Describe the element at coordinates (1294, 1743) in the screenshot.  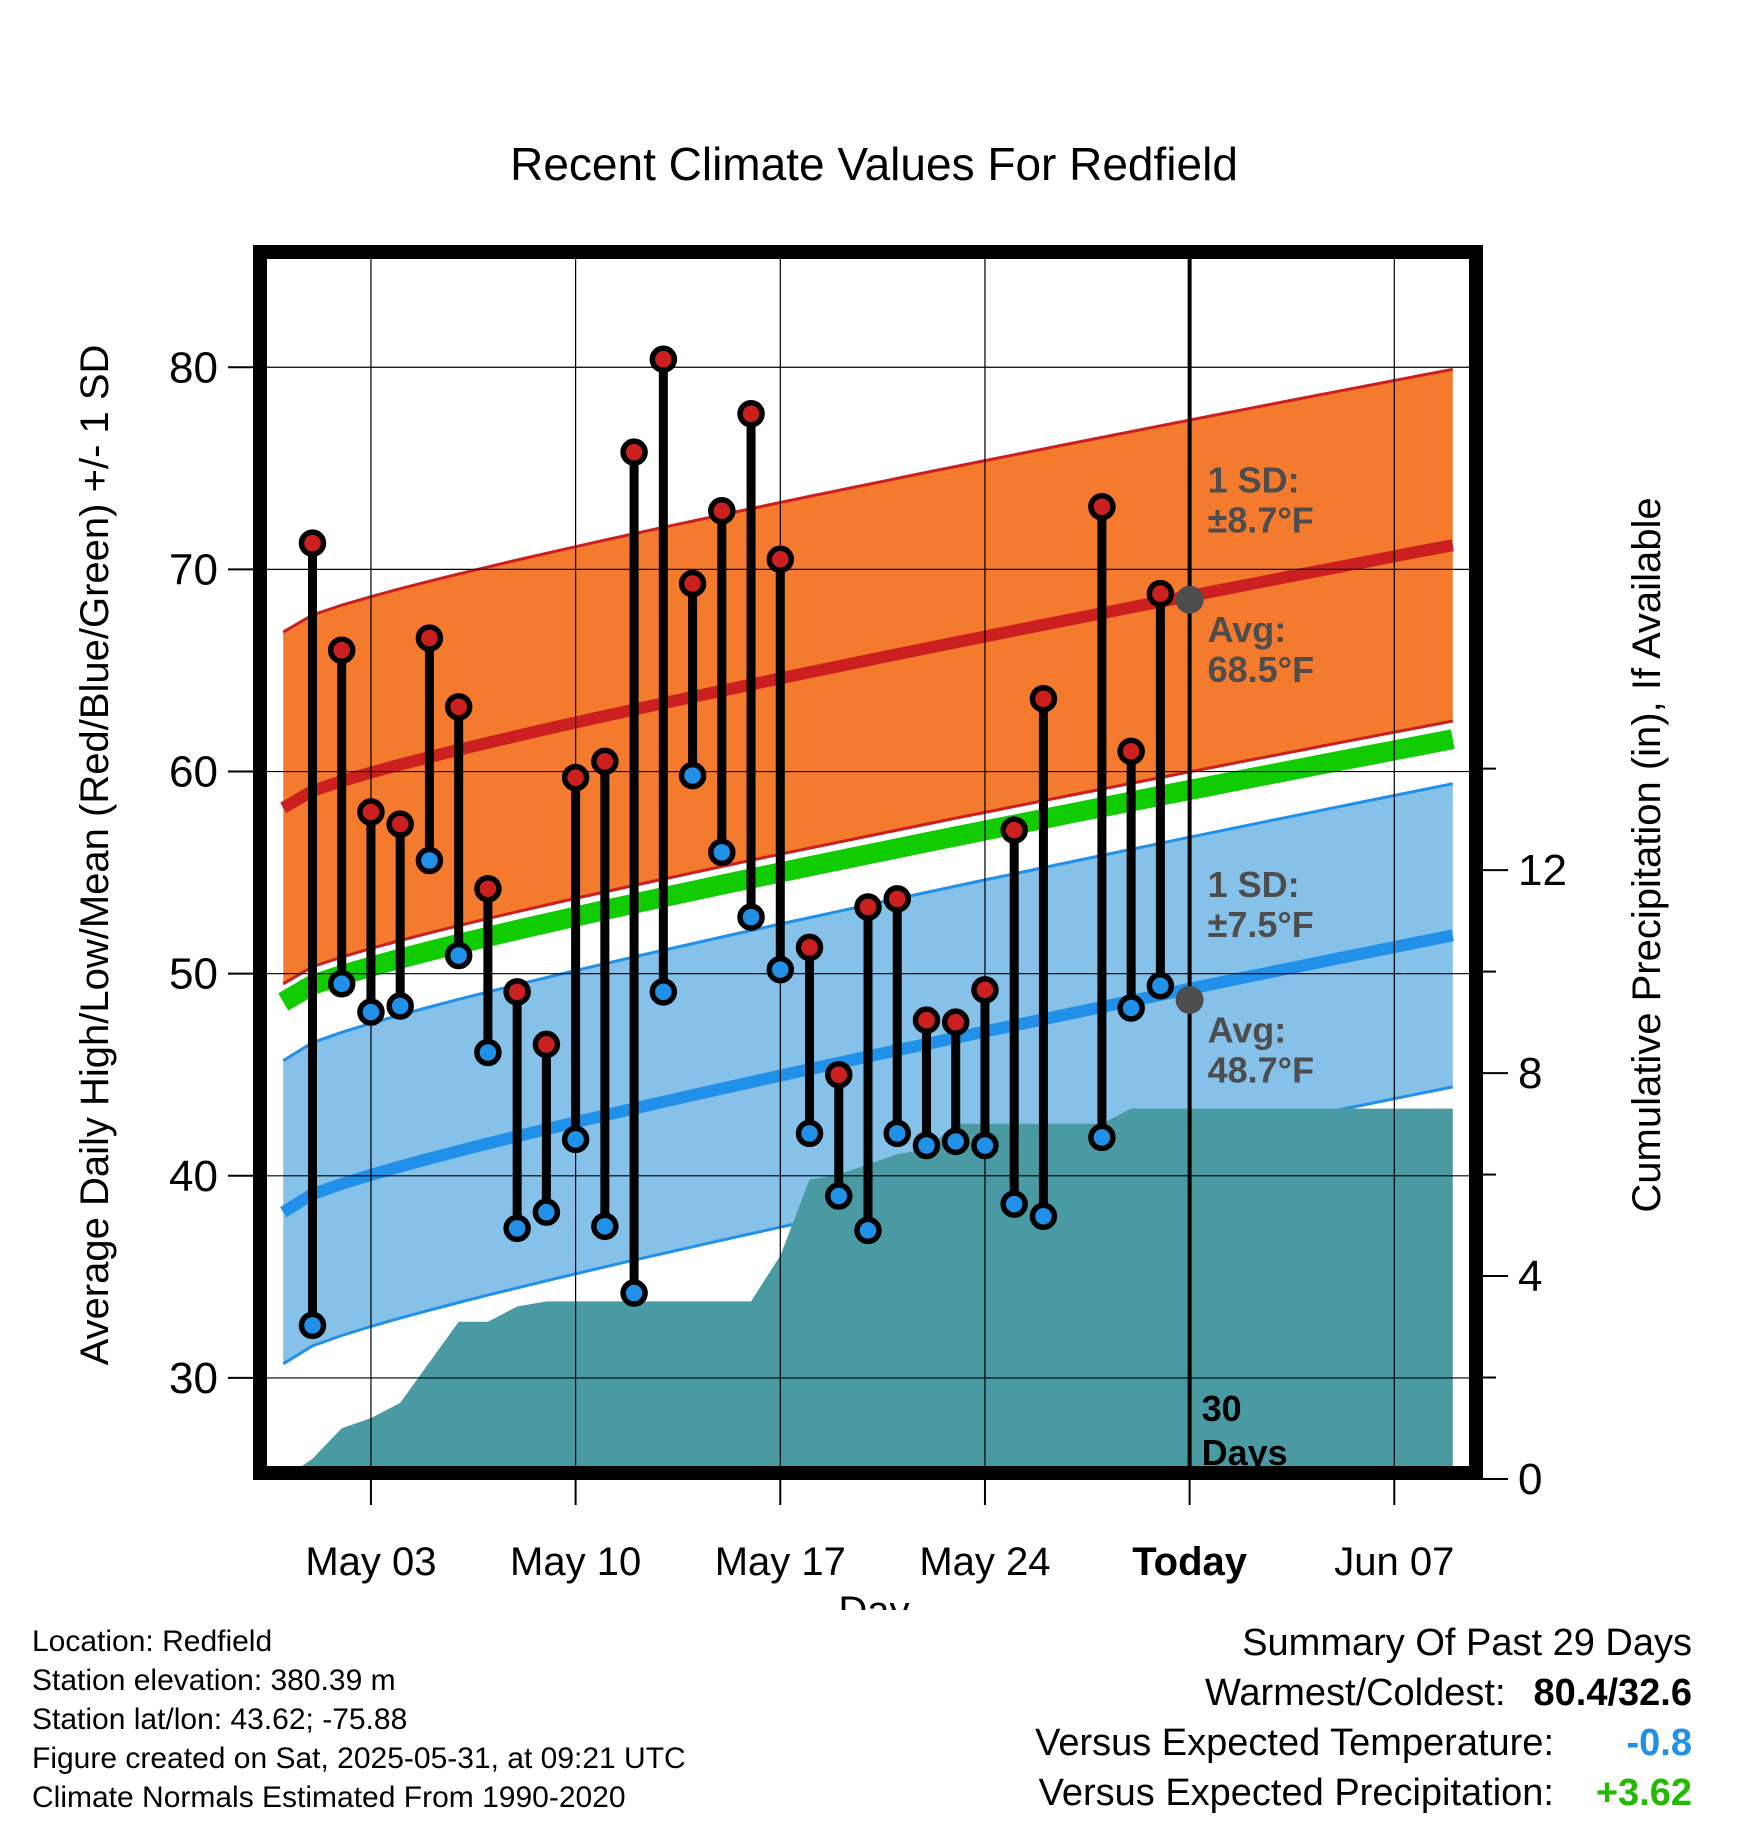
I see `temp-label: Versus Expected Temperature:` at that location.